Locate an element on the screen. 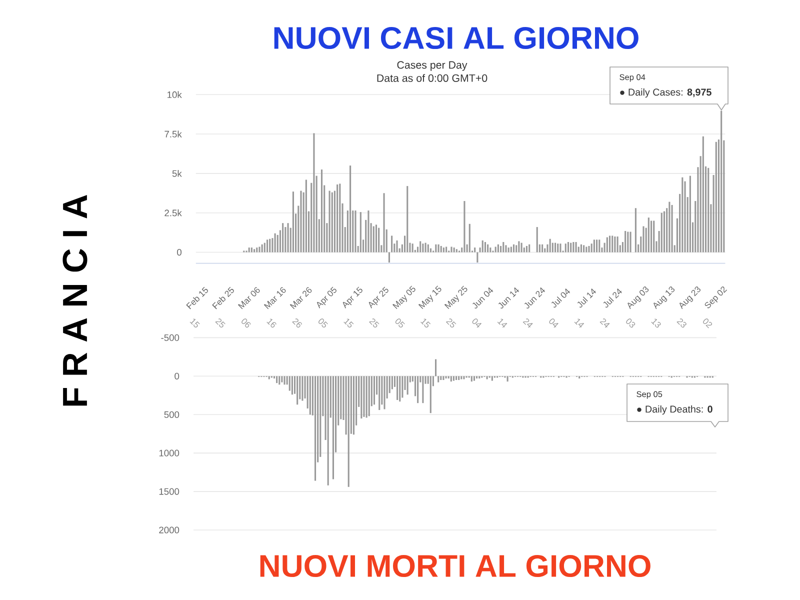 The width and height of the screenshot is (800, 600). text: NUOVI MORTI AL GIORNO is located at coordinates (455, 566).